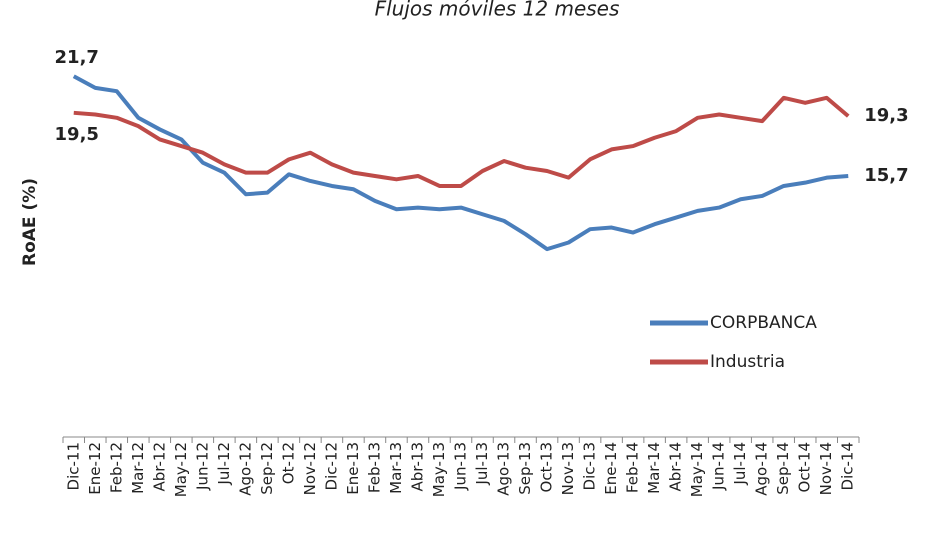 The height and width of the screenshot is (537, 928). Describe the element at coordinates (267, 468) in the screenshot. I see `x-tick-label: Sep-12` at that location.